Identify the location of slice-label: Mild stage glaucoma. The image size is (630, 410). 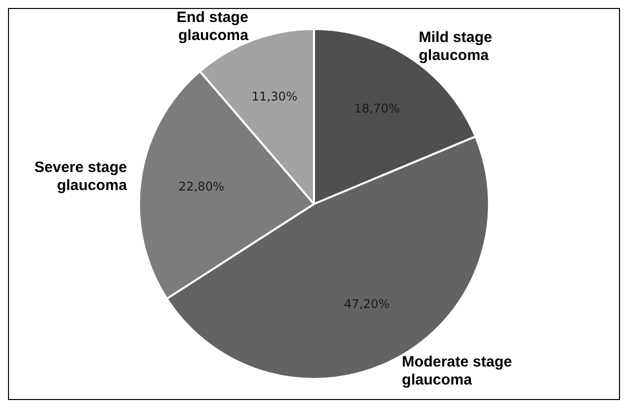
(455, 46).